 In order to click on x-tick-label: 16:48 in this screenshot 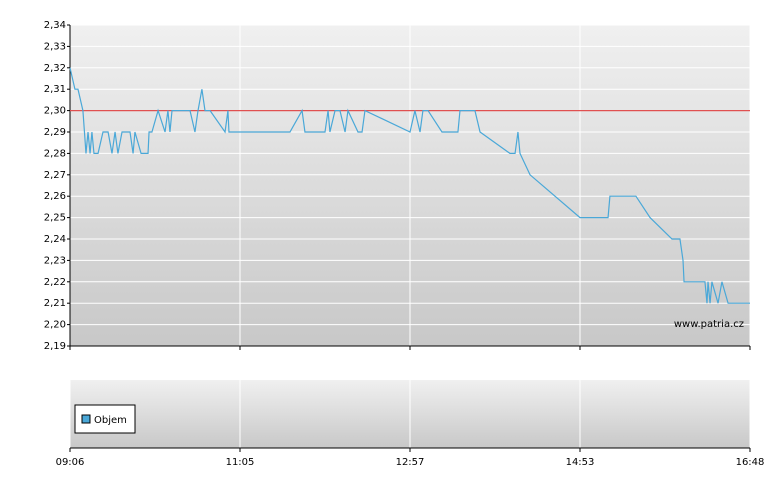, I will do `click(750, 462)`.